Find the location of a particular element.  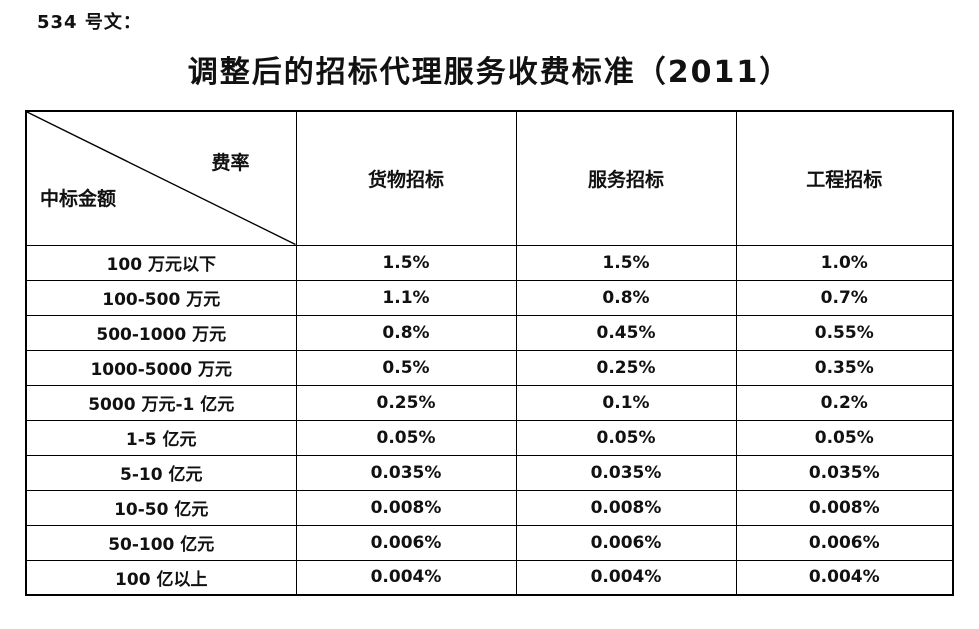

column-header-engineering: 工程招标 is located at coordinates (844, 178).